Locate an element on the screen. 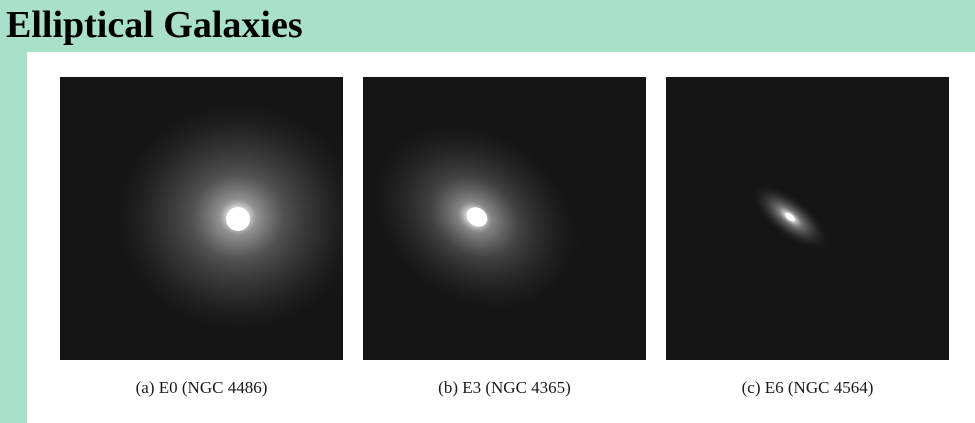 This screenshot has width=975, height=423. caption-e3: (b) E3 (NGC 4365) is located at coordinates (504, 388).